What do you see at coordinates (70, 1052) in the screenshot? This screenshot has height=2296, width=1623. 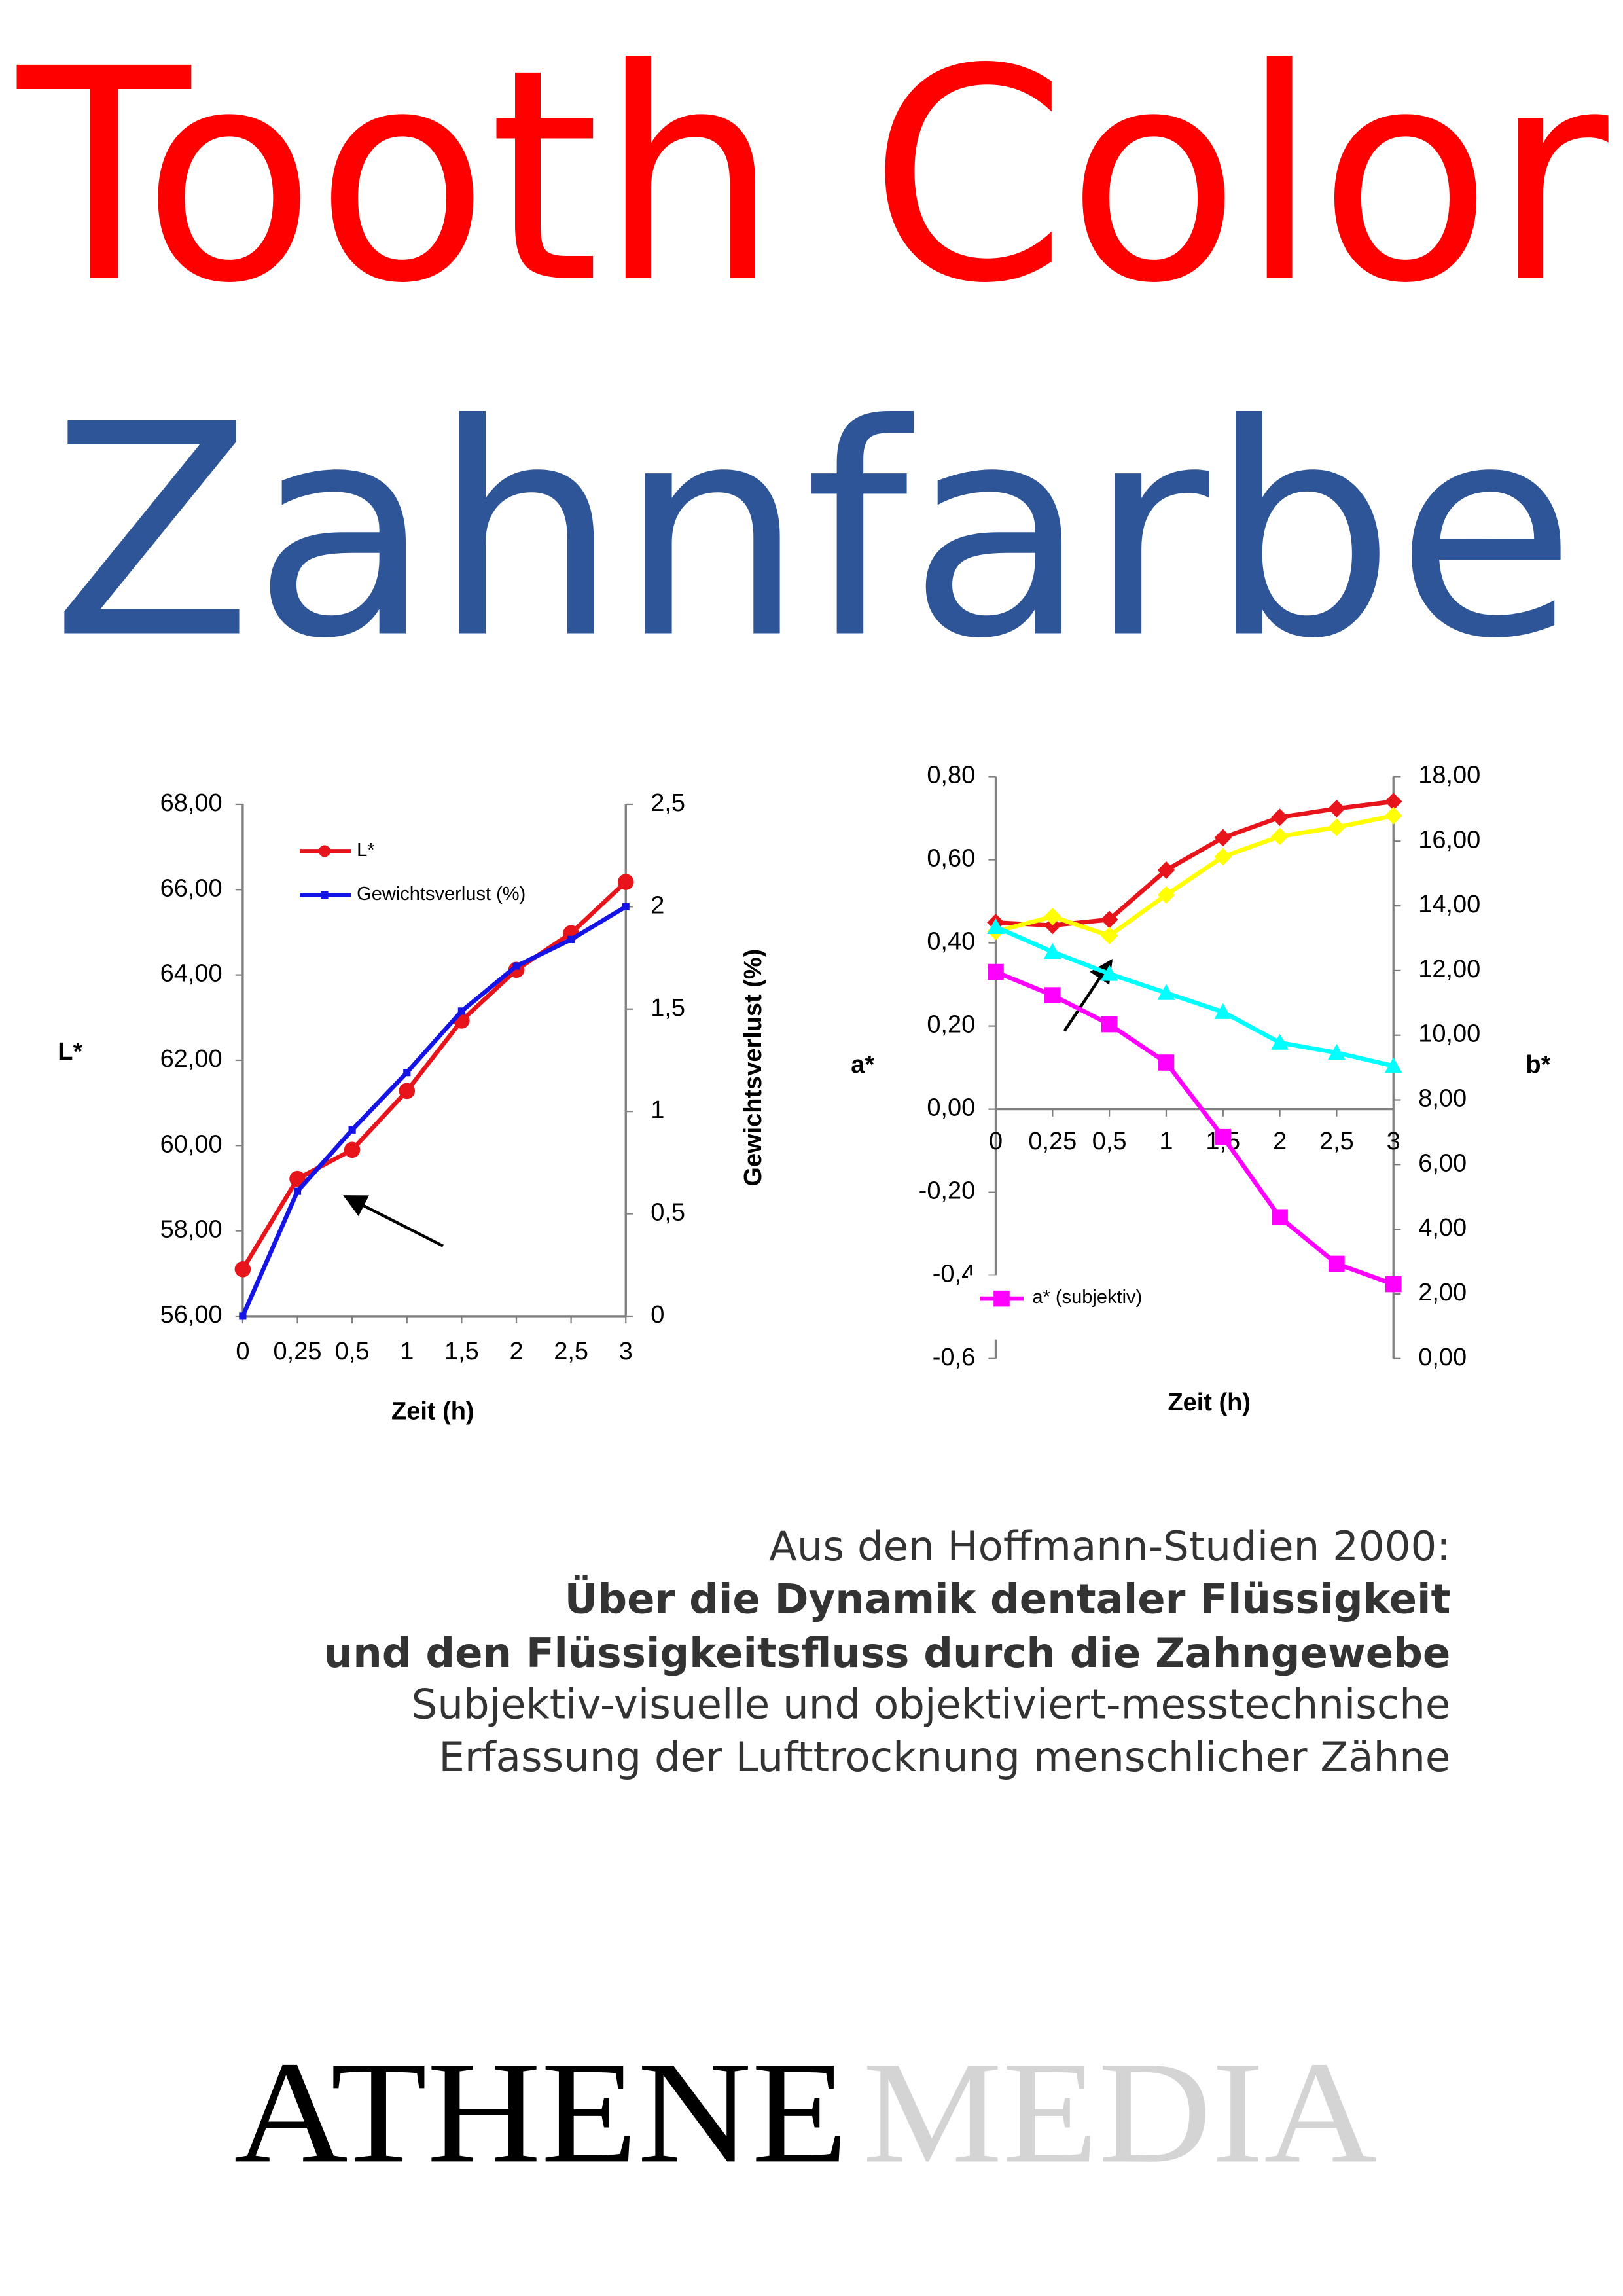 I see `y-axis-title: L*` at bounding box center [70, 1052].